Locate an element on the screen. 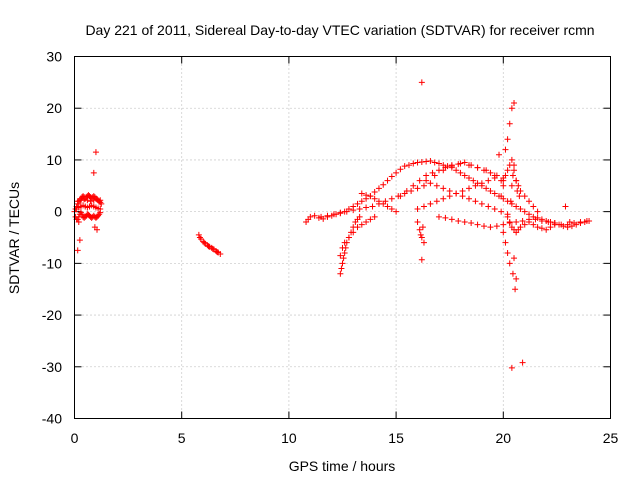  x-tick-label: 15 is located at coordinates (396, 438).